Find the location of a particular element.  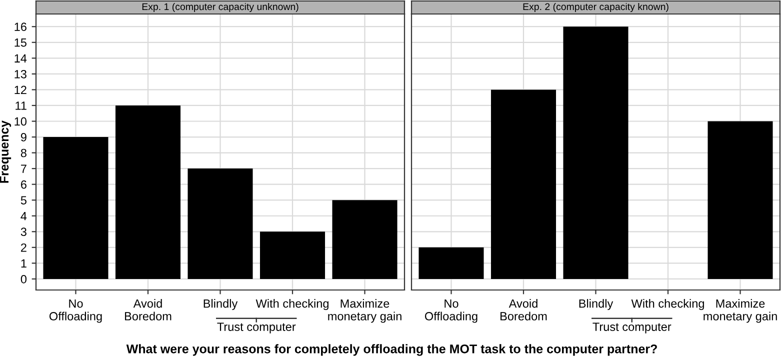

y-tick-label: 12 is located at coordinates (20, 90).